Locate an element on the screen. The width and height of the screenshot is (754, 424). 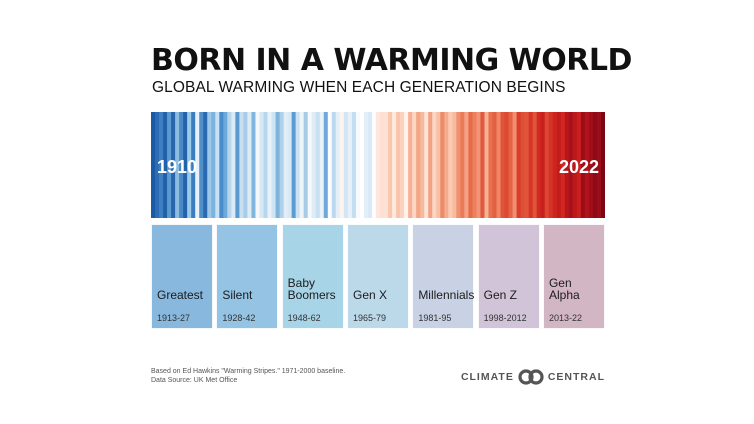
stripe-1913 is located at coordinates (165, 165).